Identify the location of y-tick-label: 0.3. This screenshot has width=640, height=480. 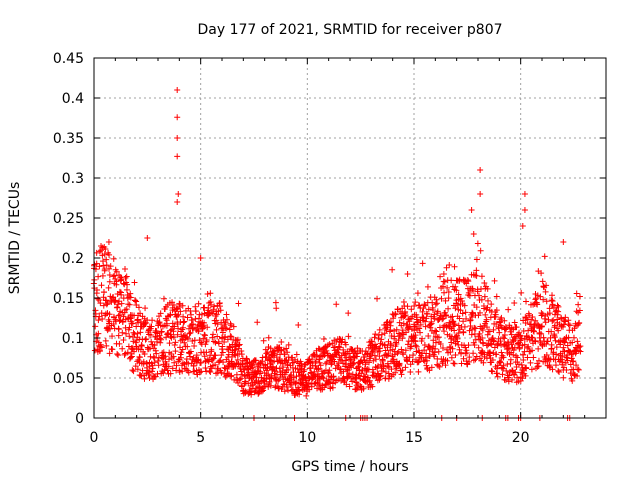
(73, 179).